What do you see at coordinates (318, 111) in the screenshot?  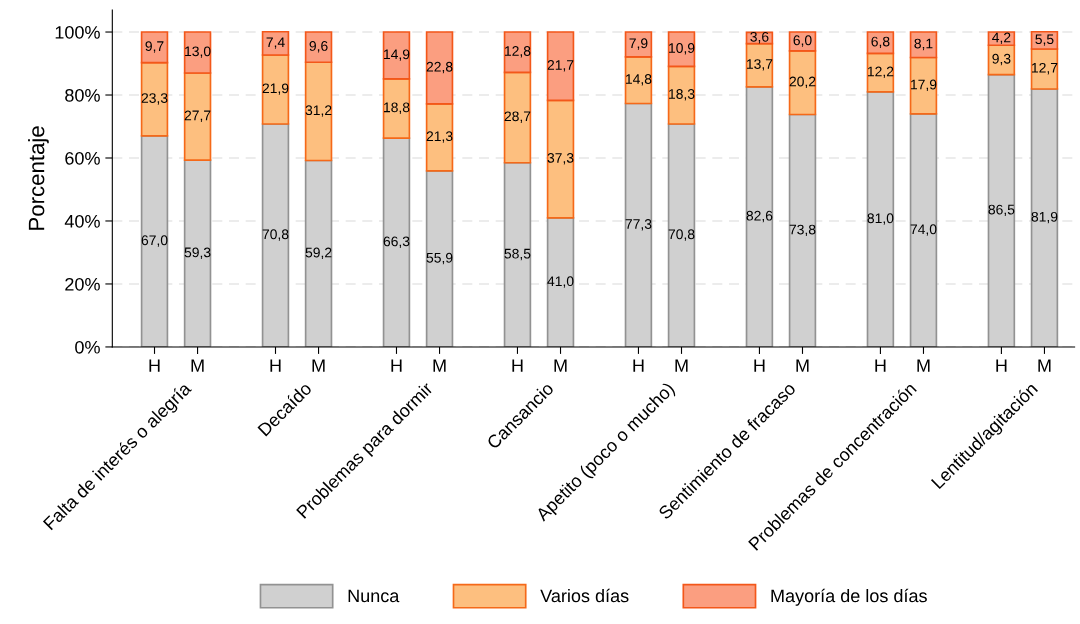 I see `data-label: 31,2` at bounding box center [318, 111].